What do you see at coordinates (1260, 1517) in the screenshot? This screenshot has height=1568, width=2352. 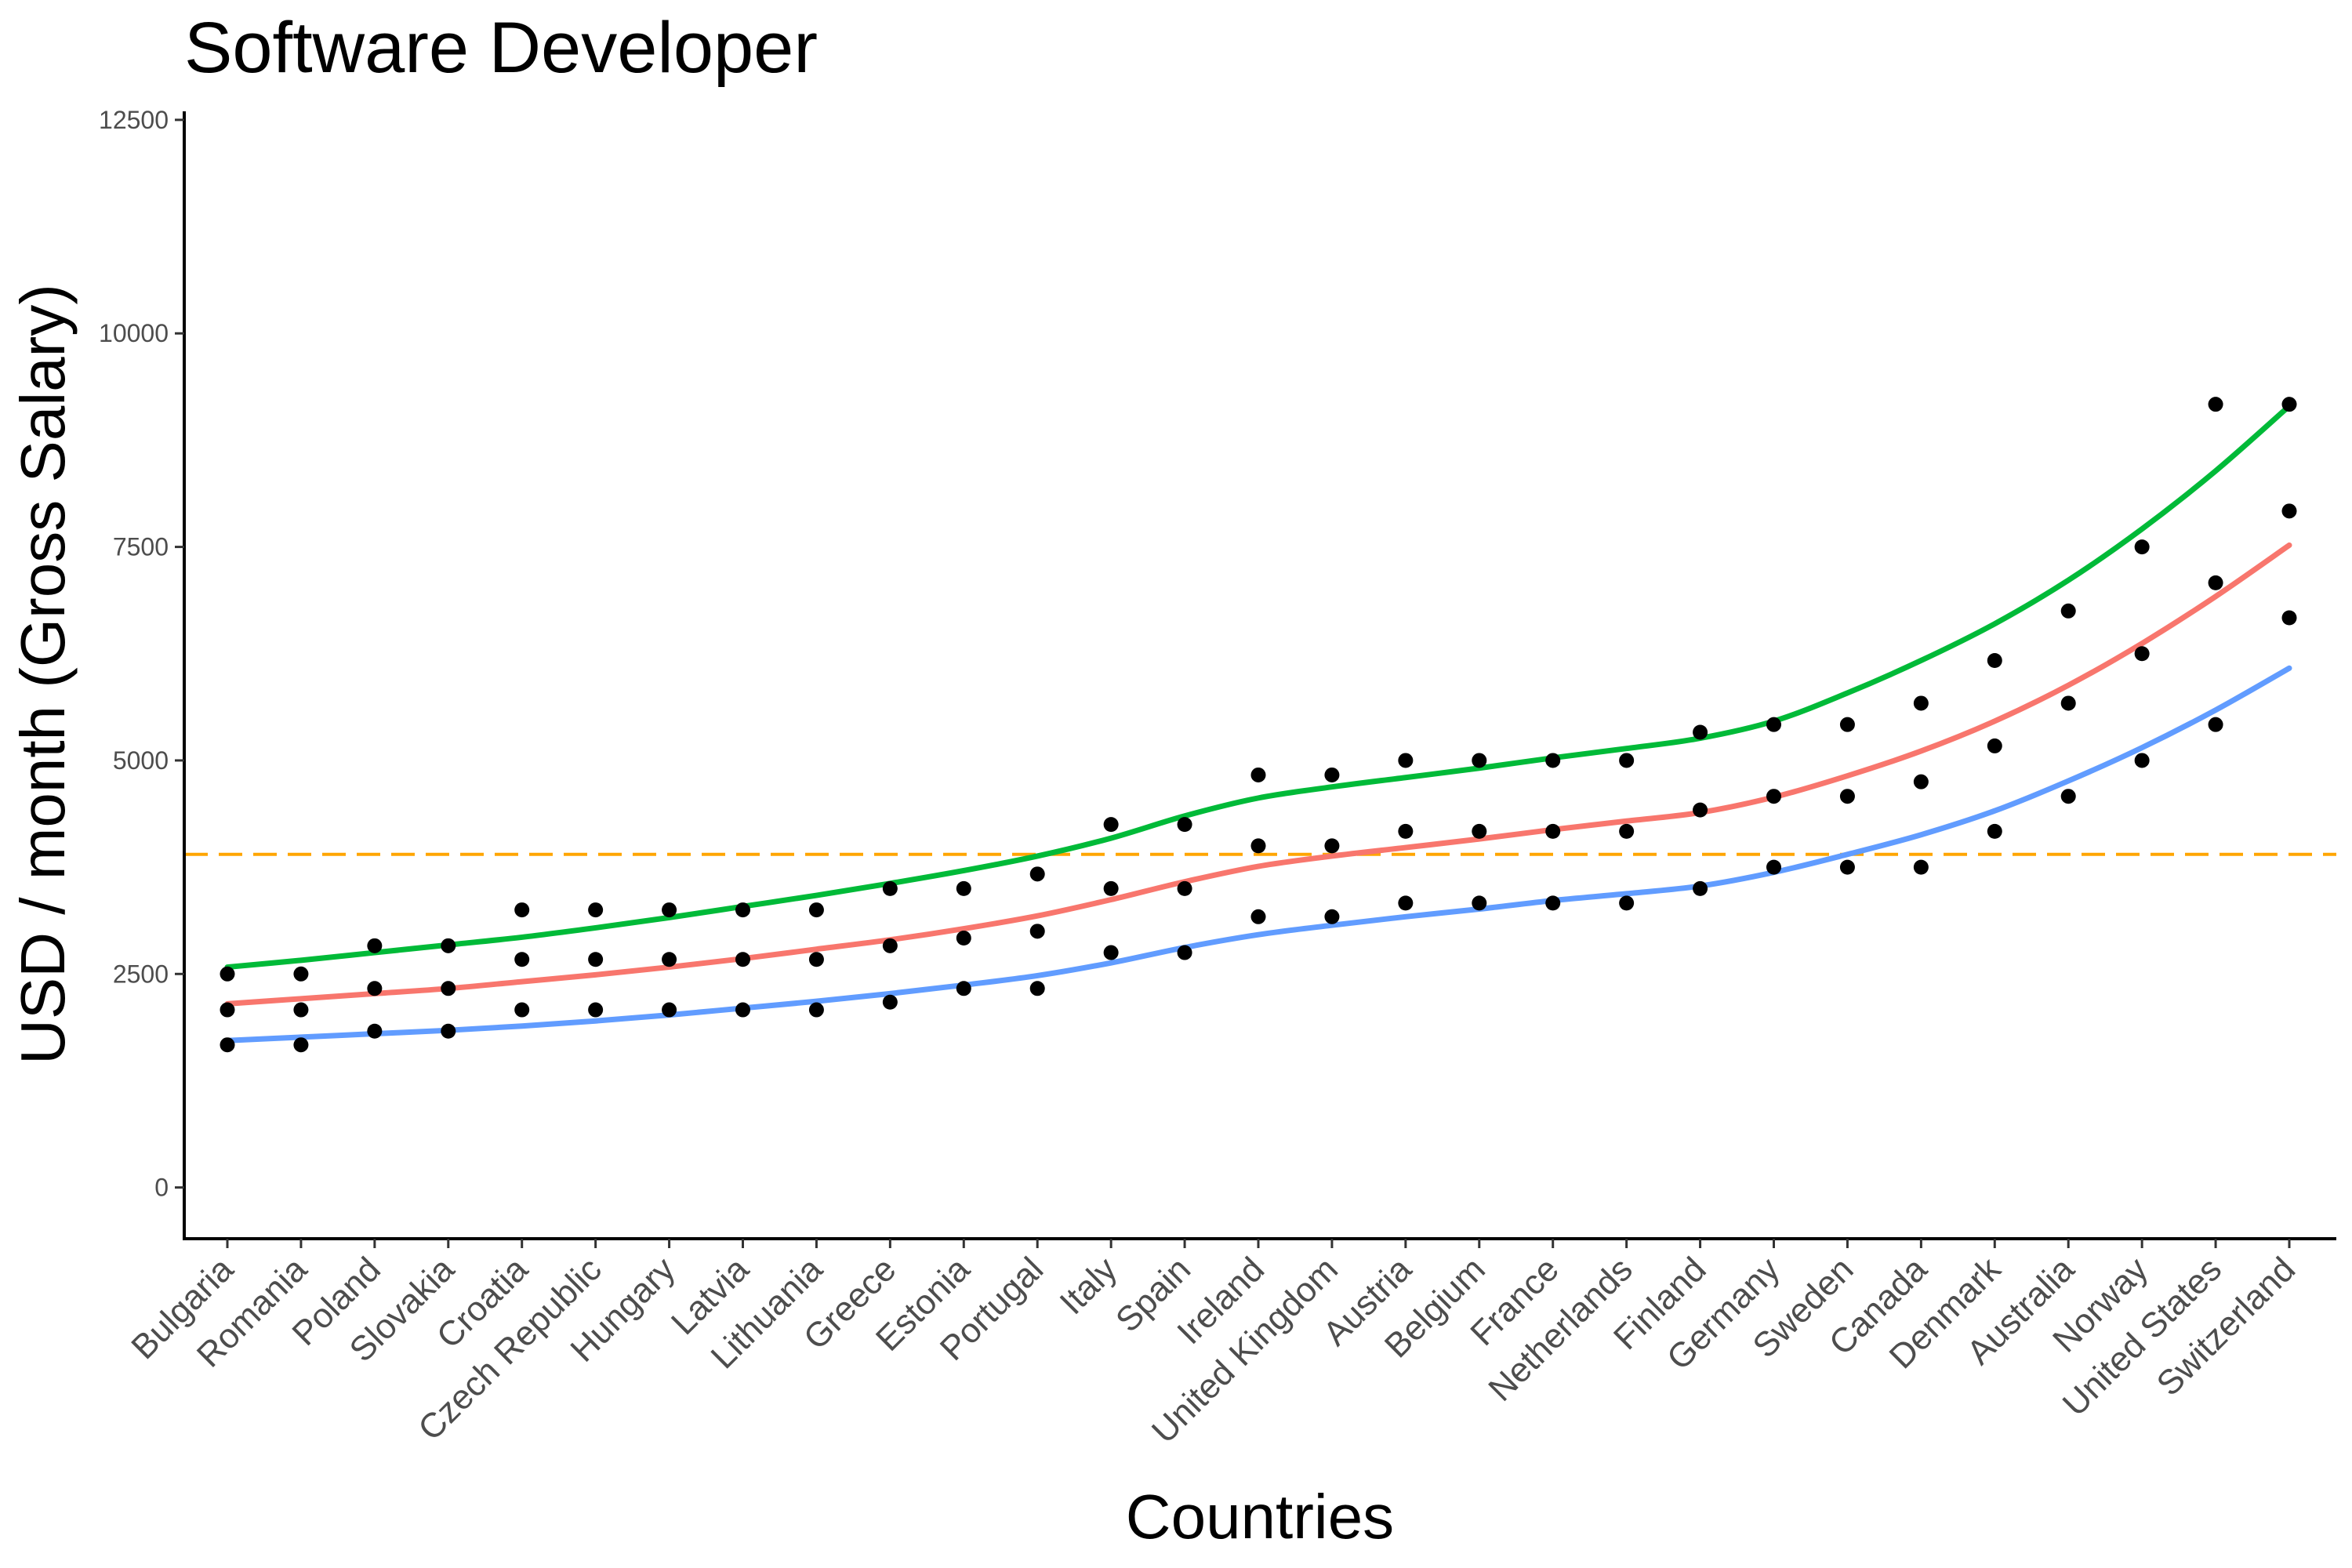 I see `x-axis-title: Countries` at bounding box center [1260, 1517].